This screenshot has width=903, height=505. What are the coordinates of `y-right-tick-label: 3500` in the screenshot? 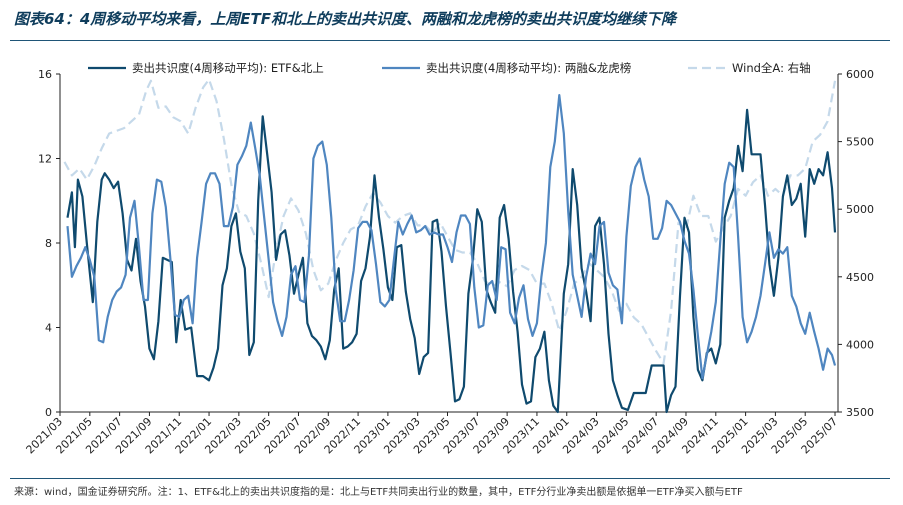 It's located at (860, 412).